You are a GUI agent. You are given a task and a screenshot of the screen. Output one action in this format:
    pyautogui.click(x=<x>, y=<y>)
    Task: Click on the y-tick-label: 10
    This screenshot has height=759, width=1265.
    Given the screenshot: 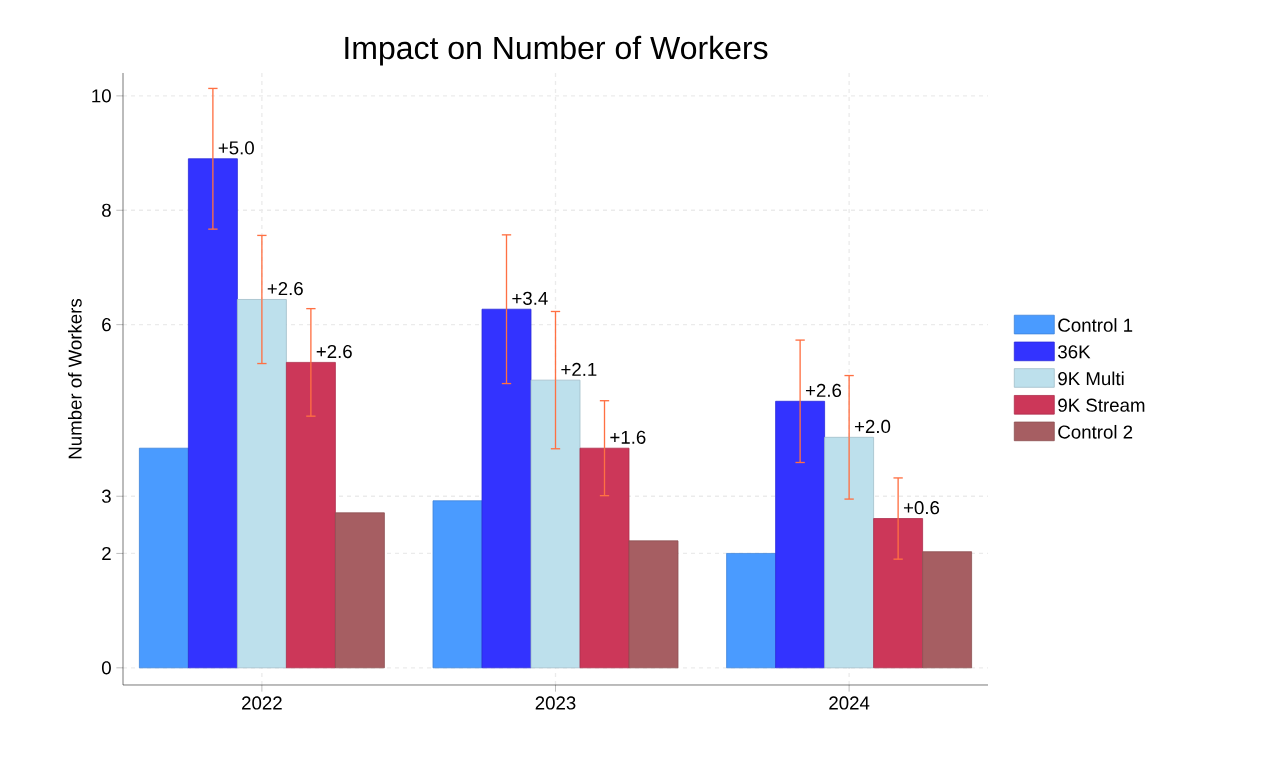 What is the action you would take?
    pyautogui.click(x=101, y=96)
    